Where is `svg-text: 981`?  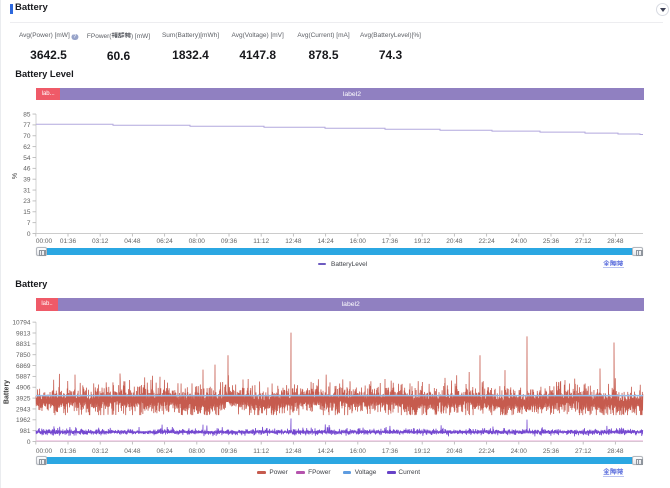 svg-text: 981 is located at coordinates (25, 431).